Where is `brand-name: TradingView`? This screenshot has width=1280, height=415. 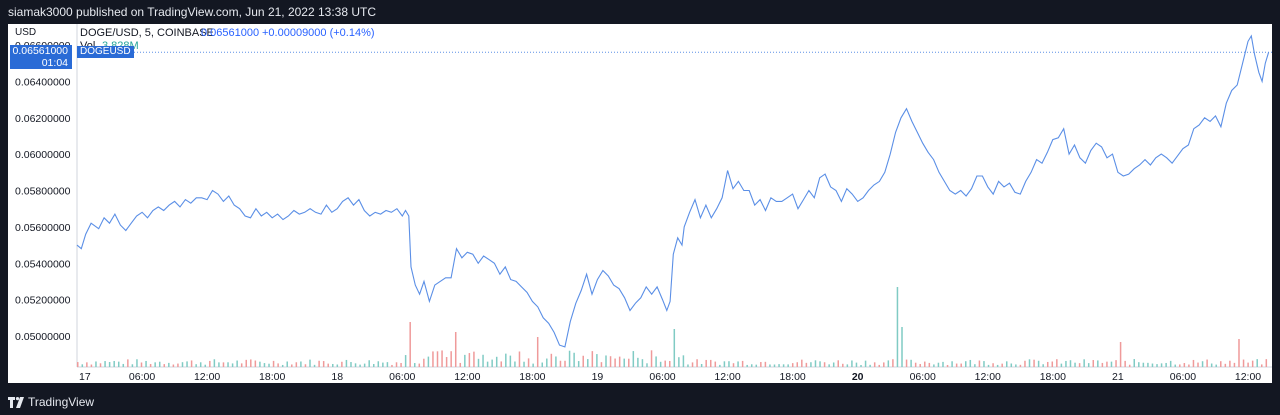 brand-name: TradingView is located at coordinates (61, 402).